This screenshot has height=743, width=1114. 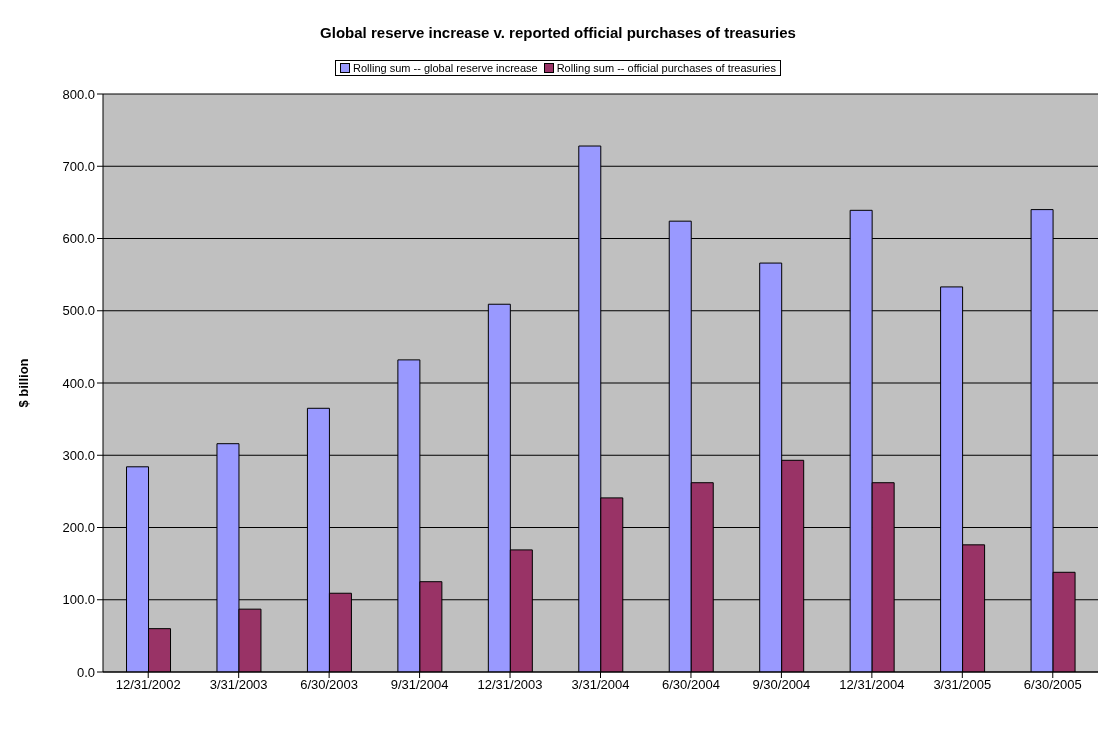 I want to click on legend-label: Rolling sum -- official purchases of treasuries, so click(x=666, y=68).